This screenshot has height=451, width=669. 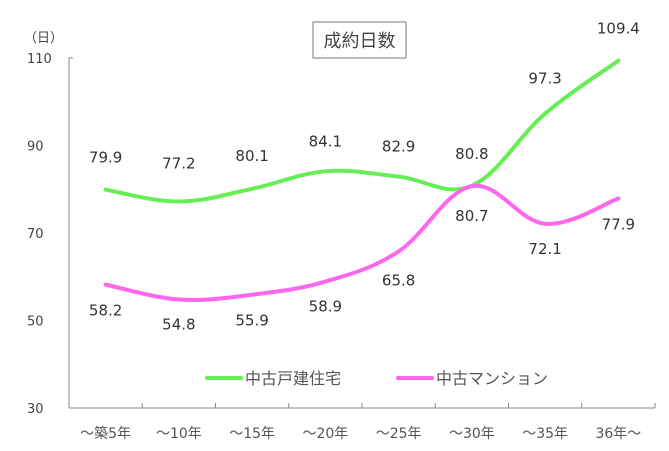 What do you see at coordinates (398, 280) in the screenshot?
I see `data-label: 65.8` at bounding box center [398, 280].